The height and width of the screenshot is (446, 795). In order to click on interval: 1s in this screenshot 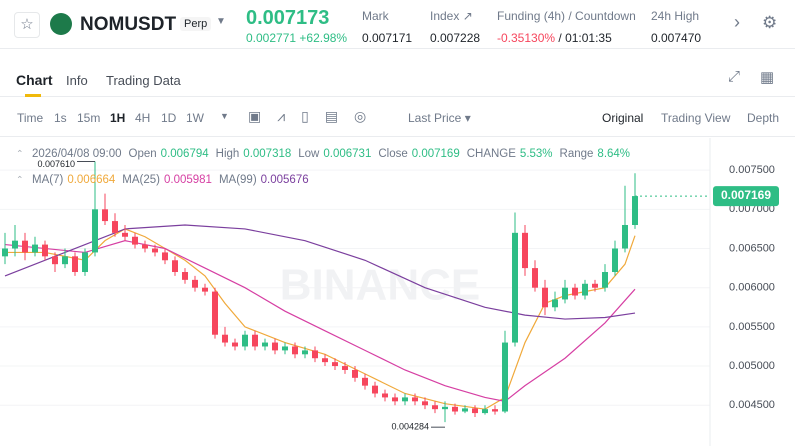, I will do `click(60, 118)`.